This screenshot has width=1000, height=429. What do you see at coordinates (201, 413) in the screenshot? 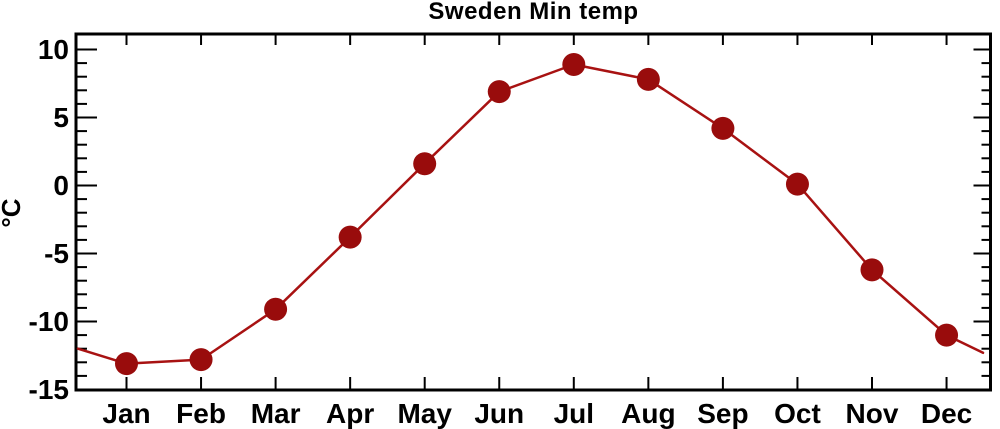
I see `x-tick-label-feb: Feb` at bounding box center [201, 413].